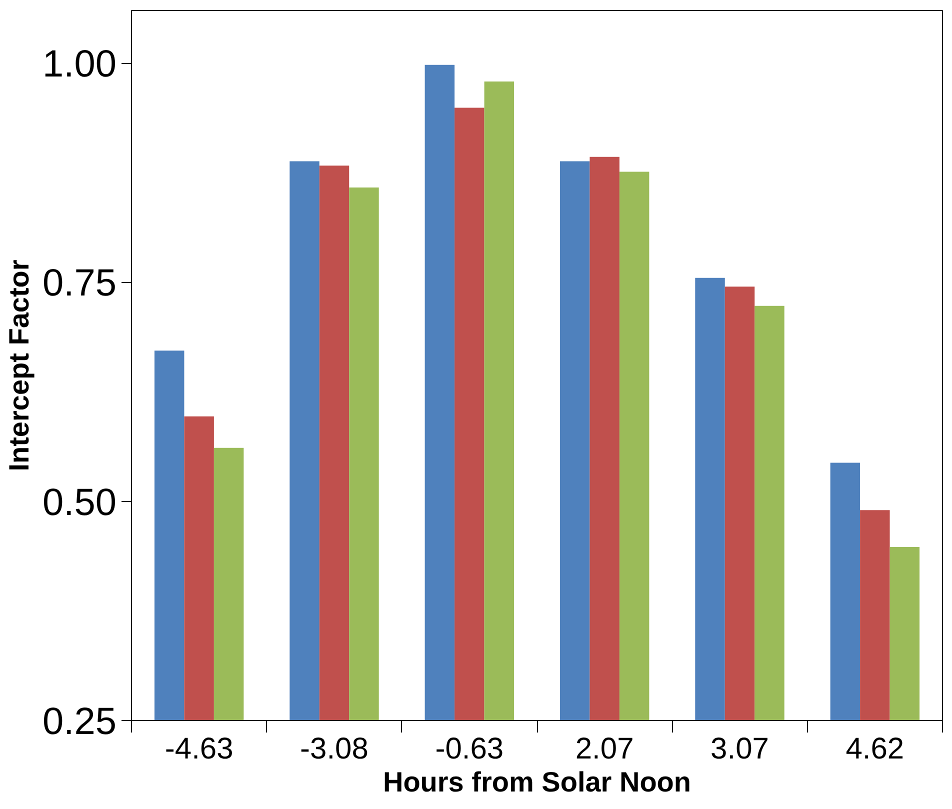 Image resolution: width=952 pixels, height=809 pixels. Describe the element at coordinates (79, 503) in the screenshot. I see `y-tick-label: 0.50` at that location.